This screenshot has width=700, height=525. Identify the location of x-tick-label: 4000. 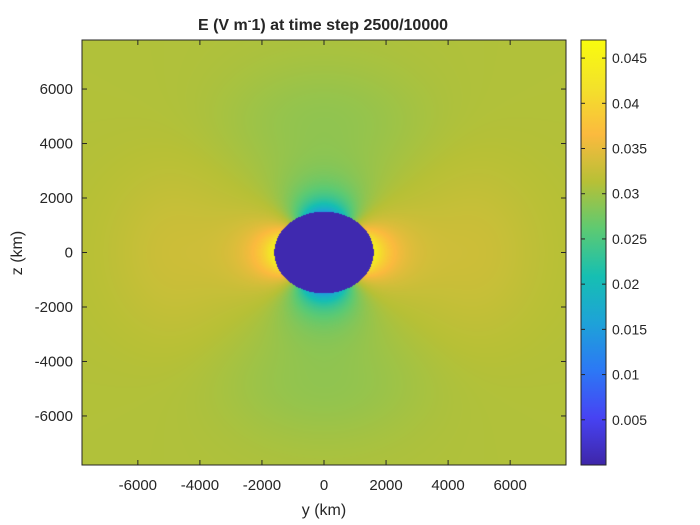
(447, 485).